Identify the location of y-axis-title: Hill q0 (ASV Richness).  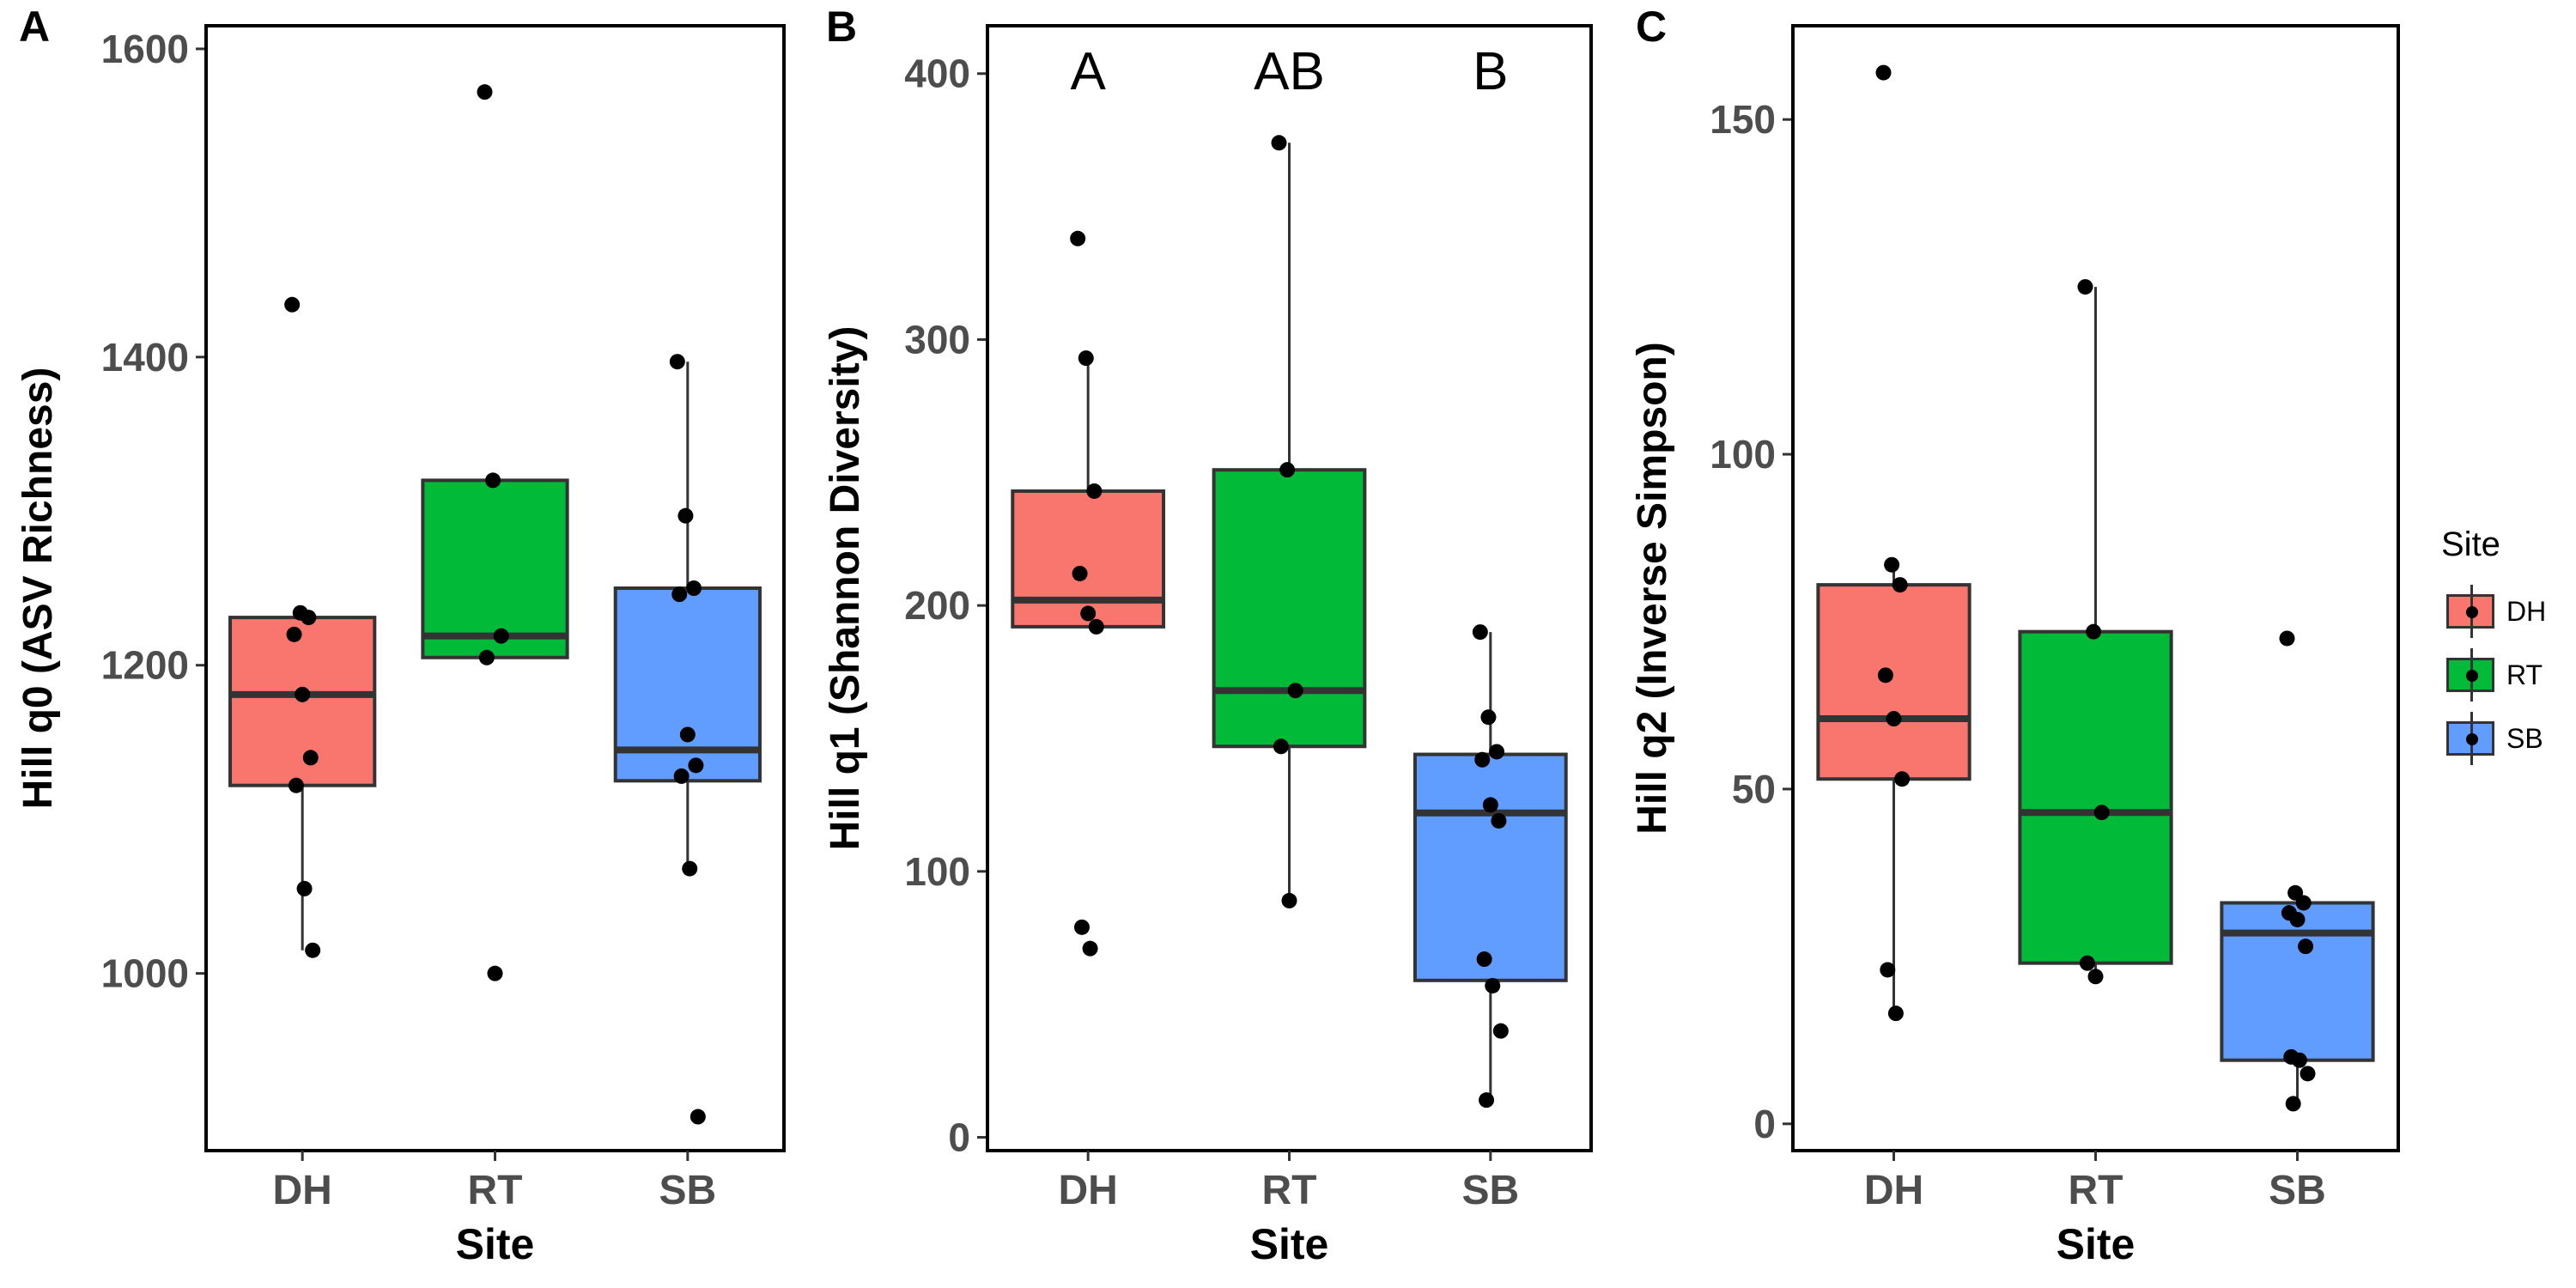
(38, 589).